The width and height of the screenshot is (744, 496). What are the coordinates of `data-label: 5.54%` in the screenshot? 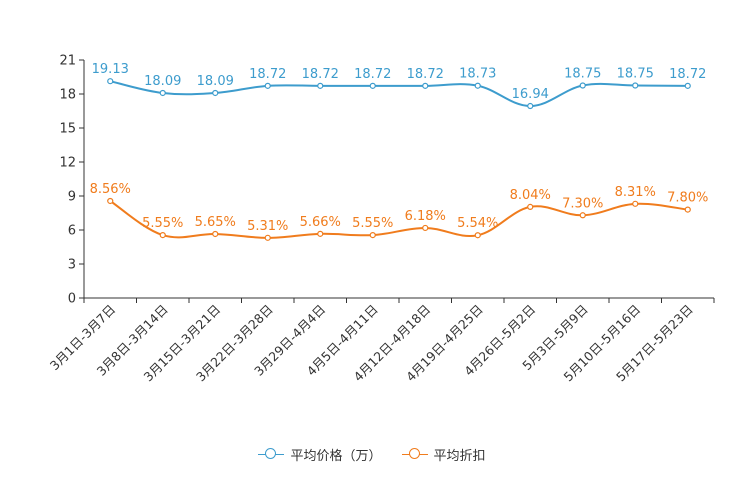 It's located at (477, 223).